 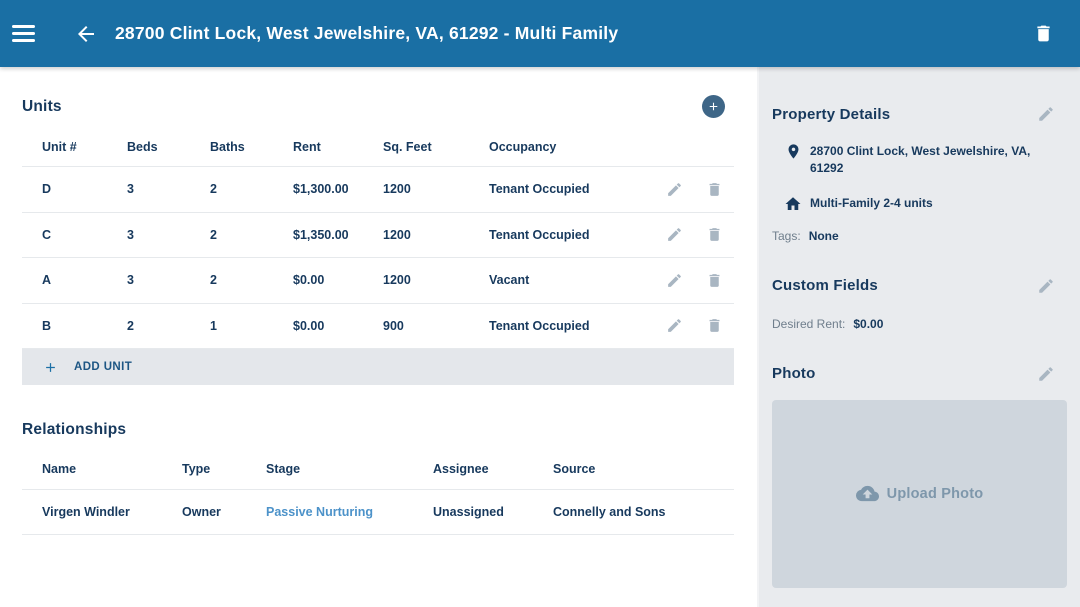 What do you see at coordinates (378, 234) in the screenshot?
I see `table-row: C 3 2 $1,350.00 1200 Tenant Occupied` at bounding box center [378, 234].